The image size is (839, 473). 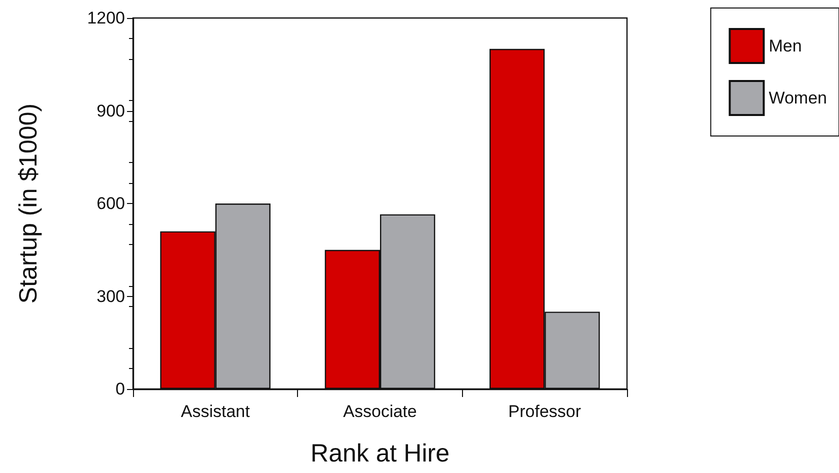 What do you see at coordinates (106, 18) in the screenshot?
I see `y-tick-label: 1200` at bounding box center [106, 18].